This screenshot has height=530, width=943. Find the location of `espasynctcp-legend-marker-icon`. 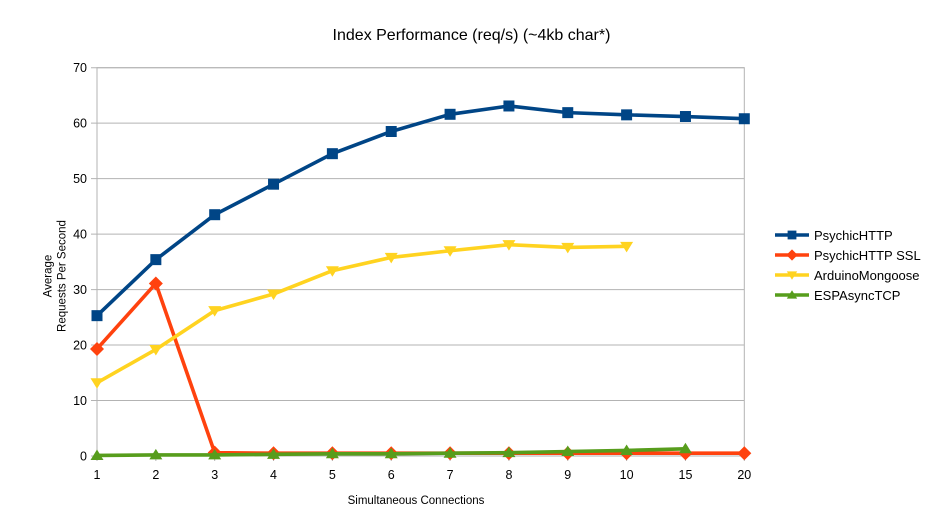

espasynctcp-legend-marker-icon is located at coordinates (792, 294).